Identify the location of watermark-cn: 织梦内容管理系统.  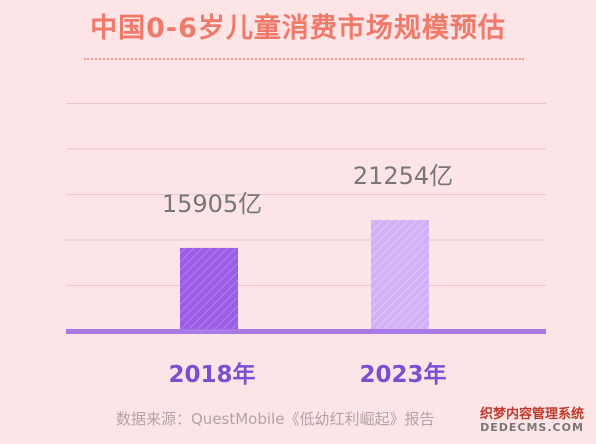
(531, 414).